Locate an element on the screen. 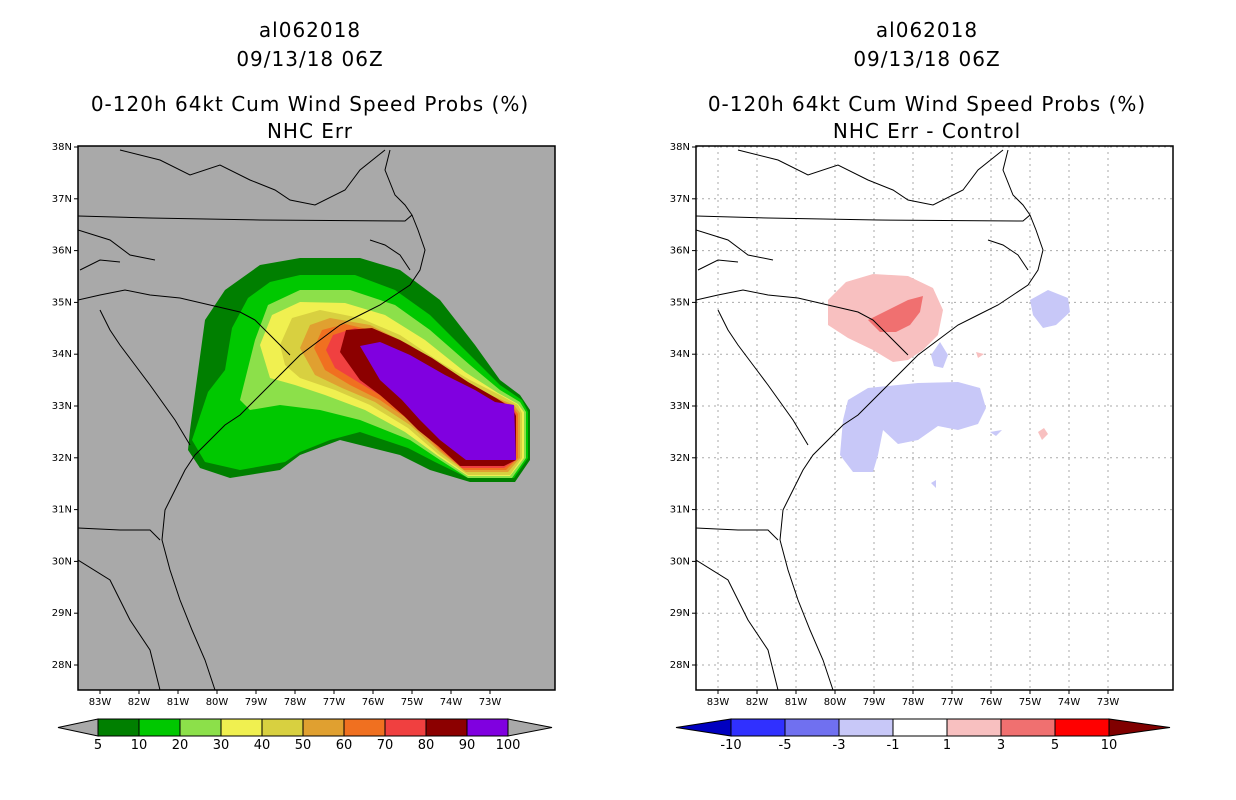  left-colorbar-over-arrow is located at coordinates (530, 727).